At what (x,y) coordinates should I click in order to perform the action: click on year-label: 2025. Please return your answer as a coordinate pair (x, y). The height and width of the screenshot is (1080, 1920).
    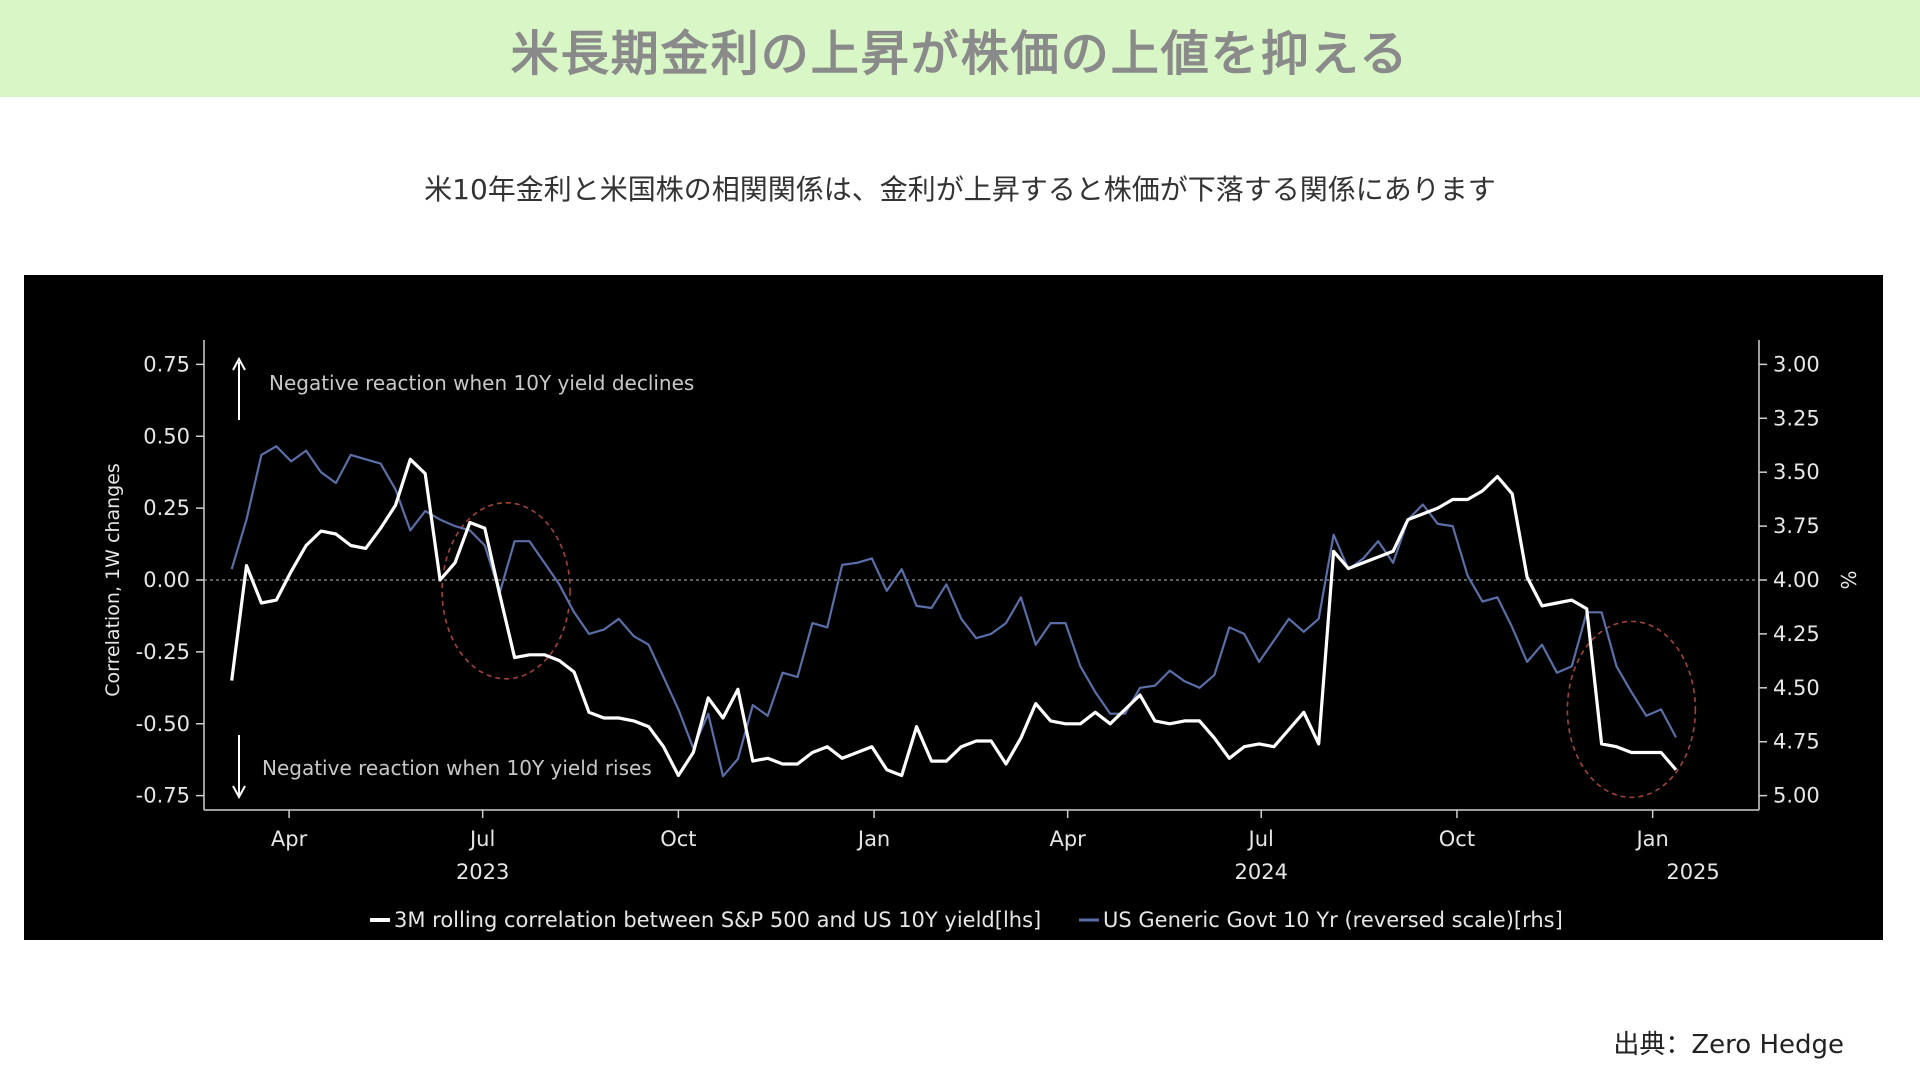
    Looking at the image, I should click on (1692, 872).